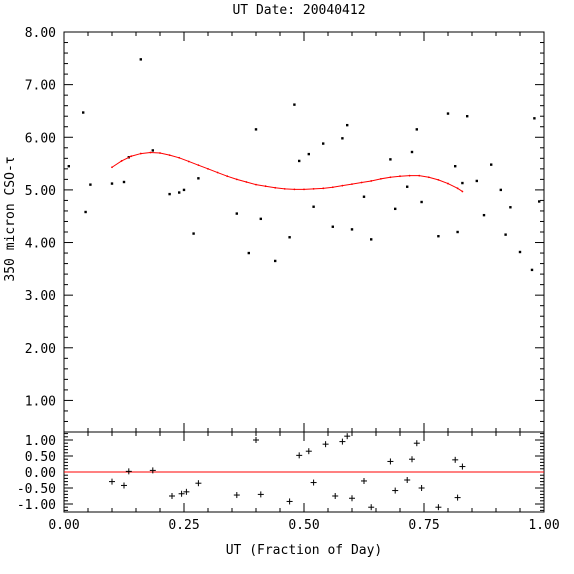 Image resolution: width=574 pixels, height=574 pixels. Describe the element at coordinates (40, 191) in the screenshot. I see `y-tick-label: 5.00` at that location.